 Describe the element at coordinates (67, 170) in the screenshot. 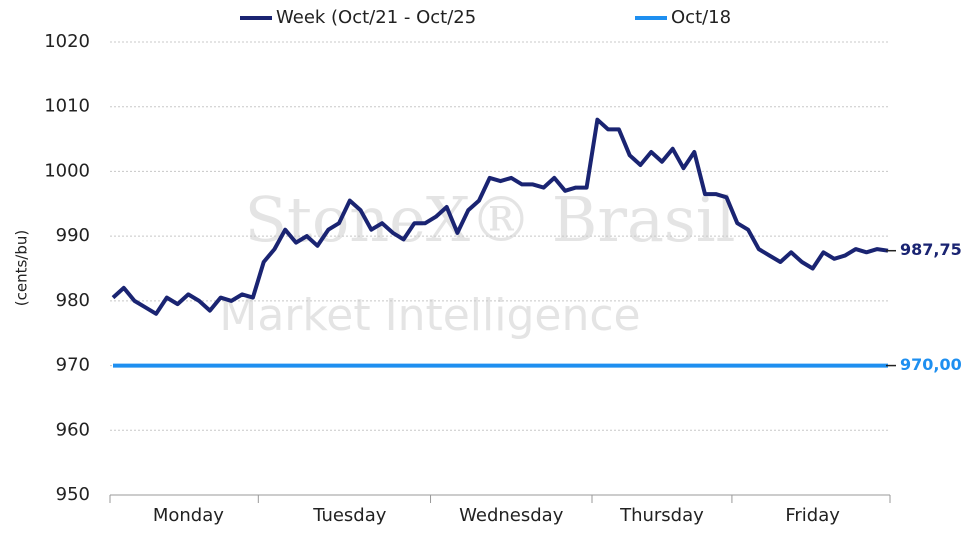

I see `y-tick-label: 1000` at that location.